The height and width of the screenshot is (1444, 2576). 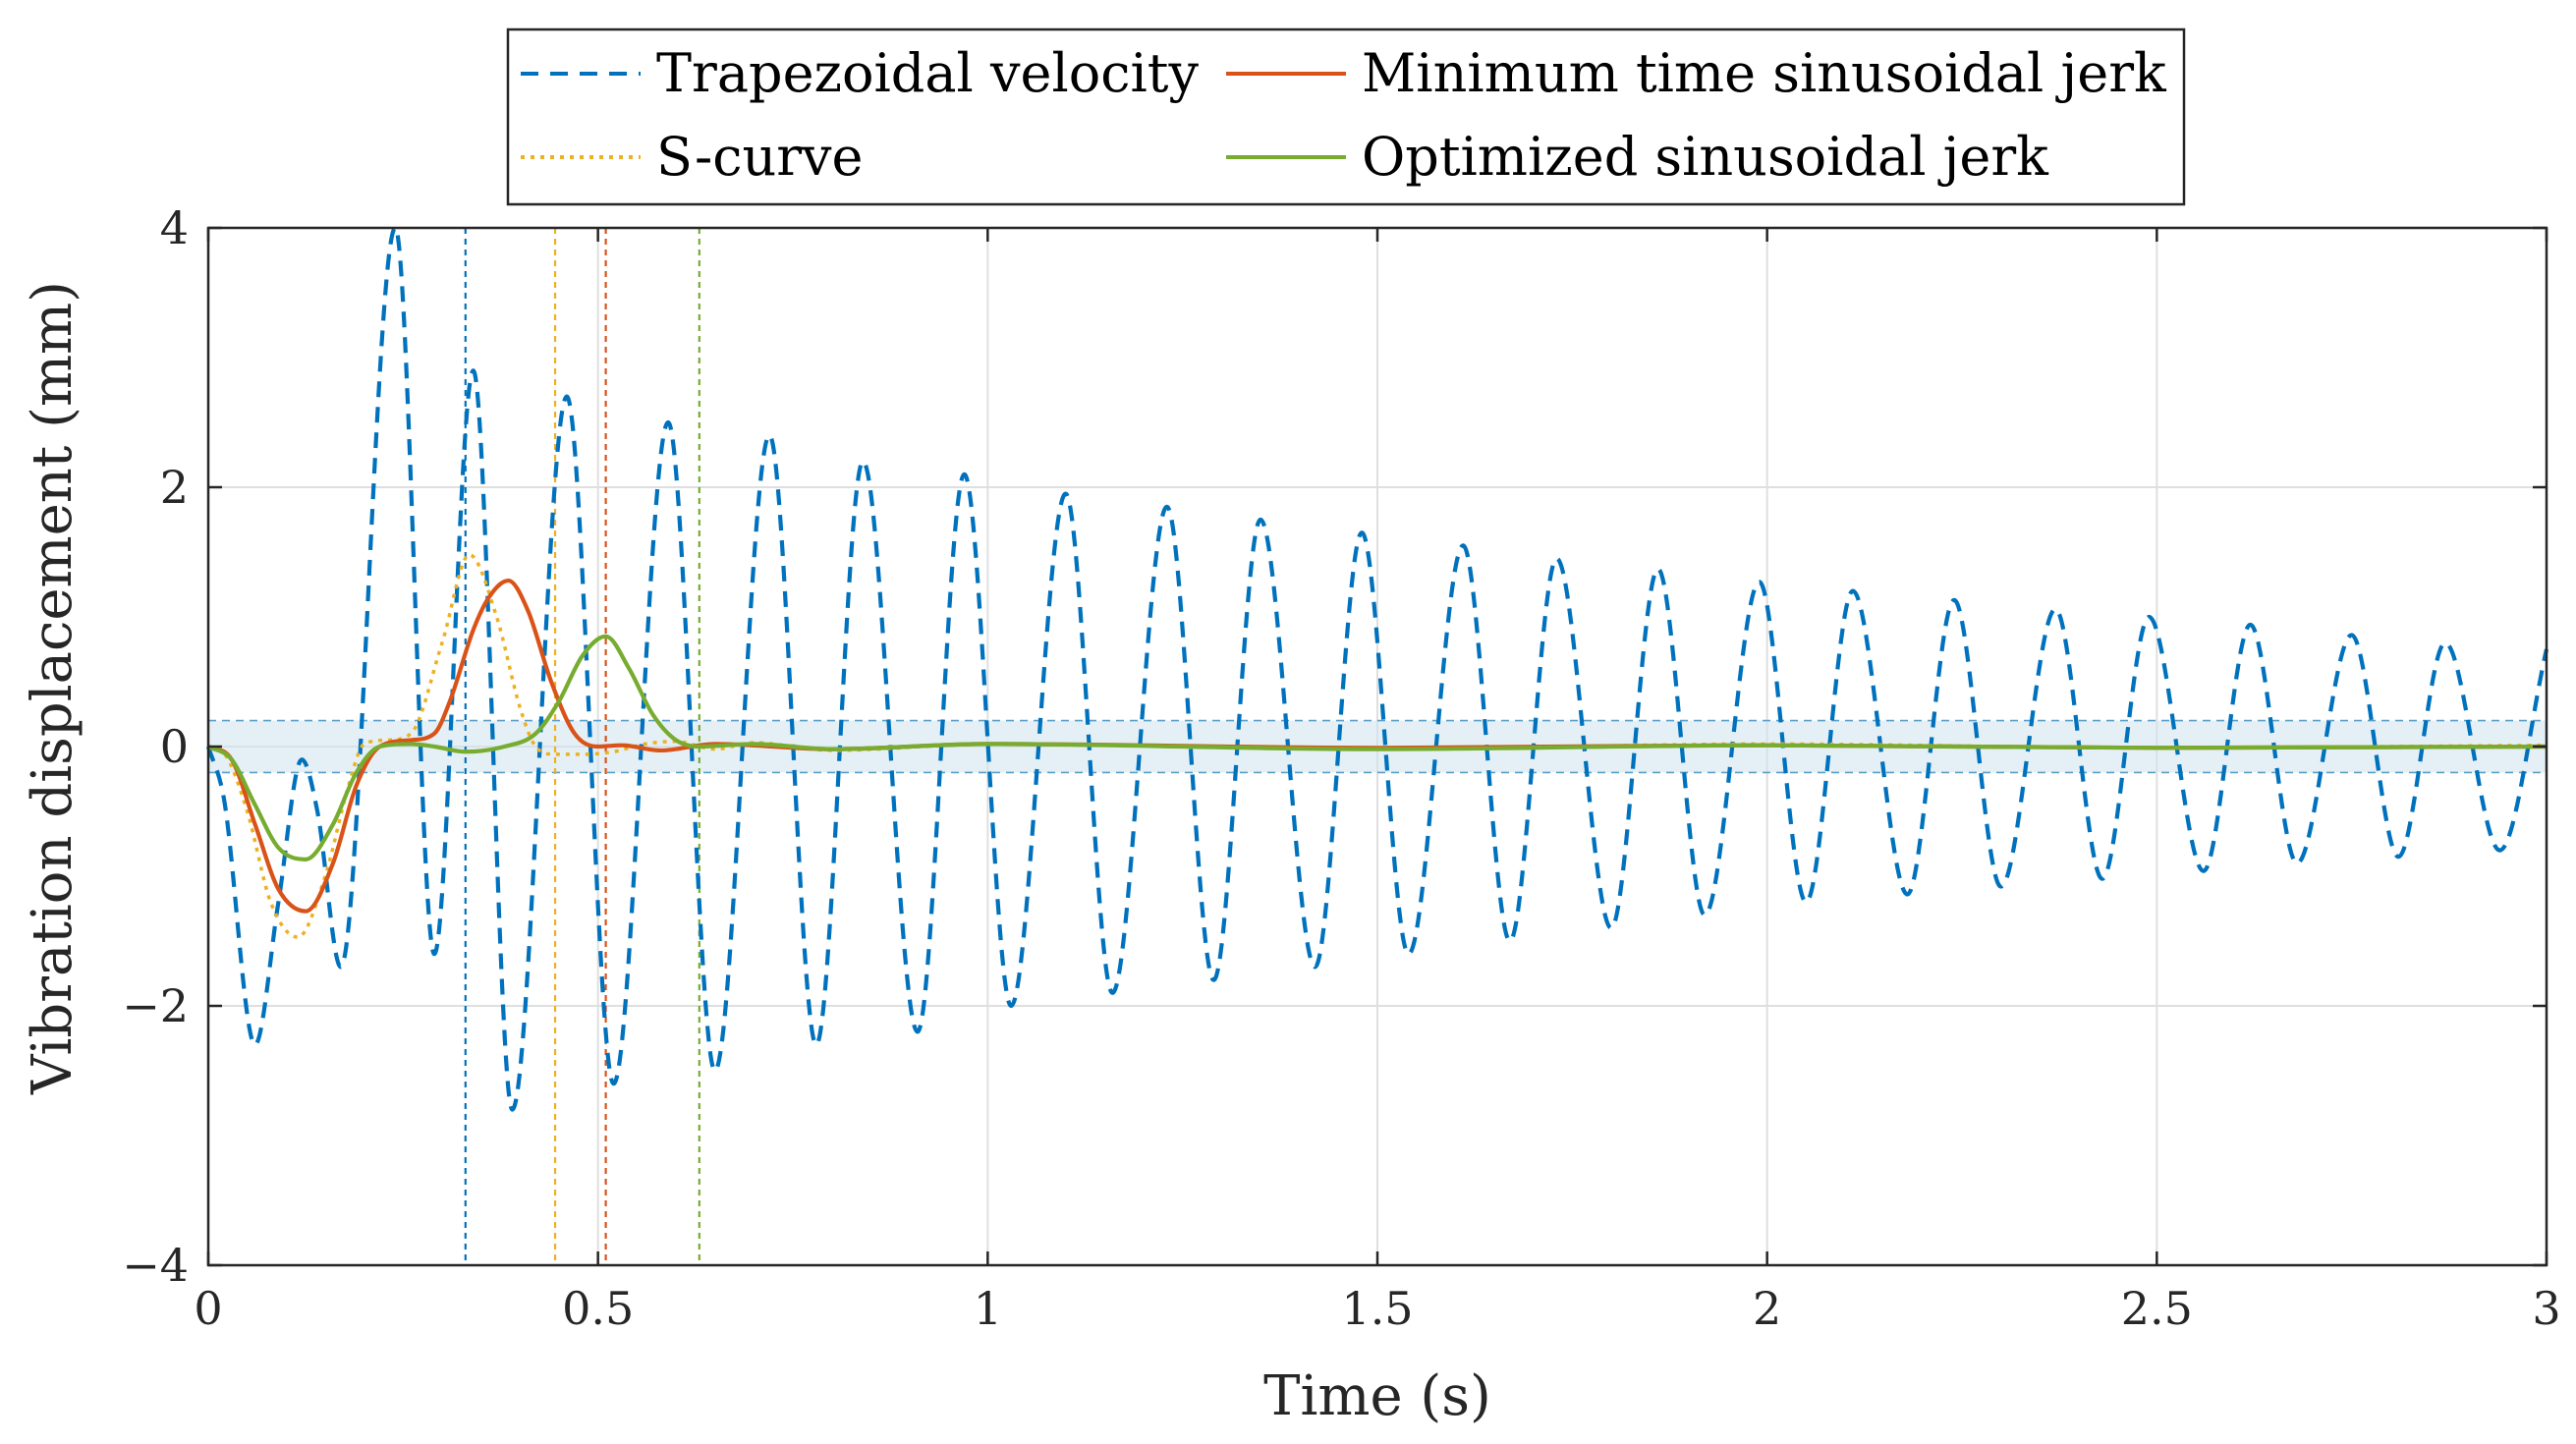 I want to click on x-tick-label-2: 1, so click(x=988, y=1308).